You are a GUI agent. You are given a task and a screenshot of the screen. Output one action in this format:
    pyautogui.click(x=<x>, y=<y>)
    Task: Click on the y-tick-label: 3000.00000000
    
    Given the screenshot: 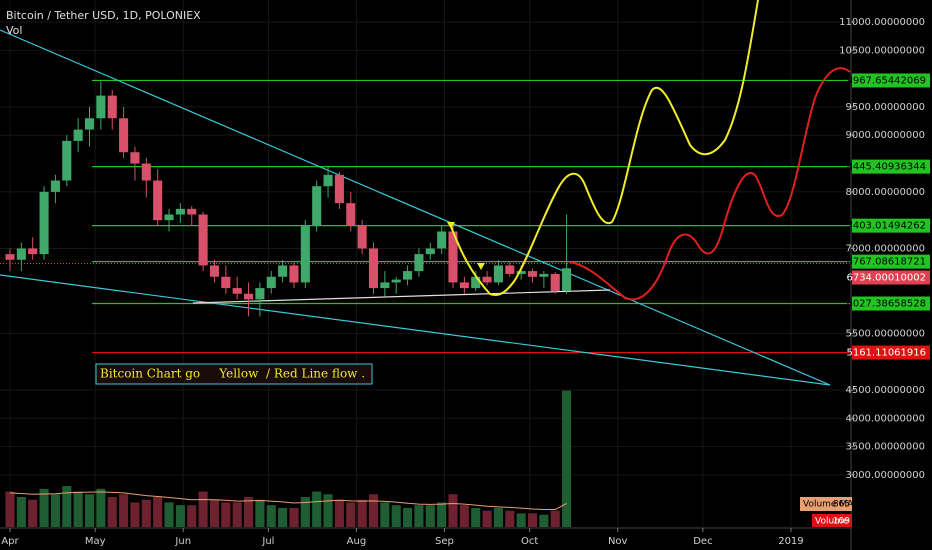 What is the action you would take?
    pyautogui.click(x=885, y=475)
    